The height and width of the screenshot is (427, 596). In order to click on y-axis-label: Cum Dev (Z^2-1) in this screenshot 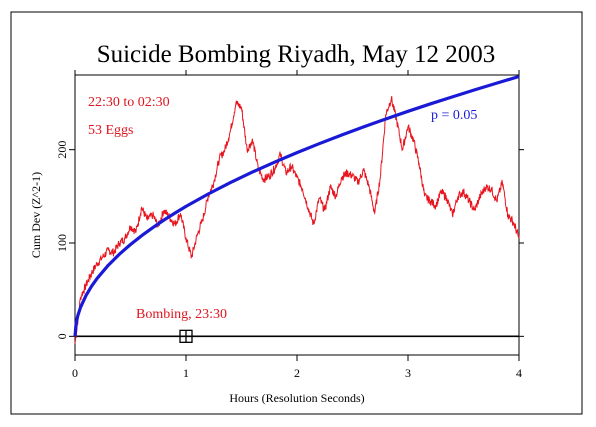, I will do `click(36, 215)`.